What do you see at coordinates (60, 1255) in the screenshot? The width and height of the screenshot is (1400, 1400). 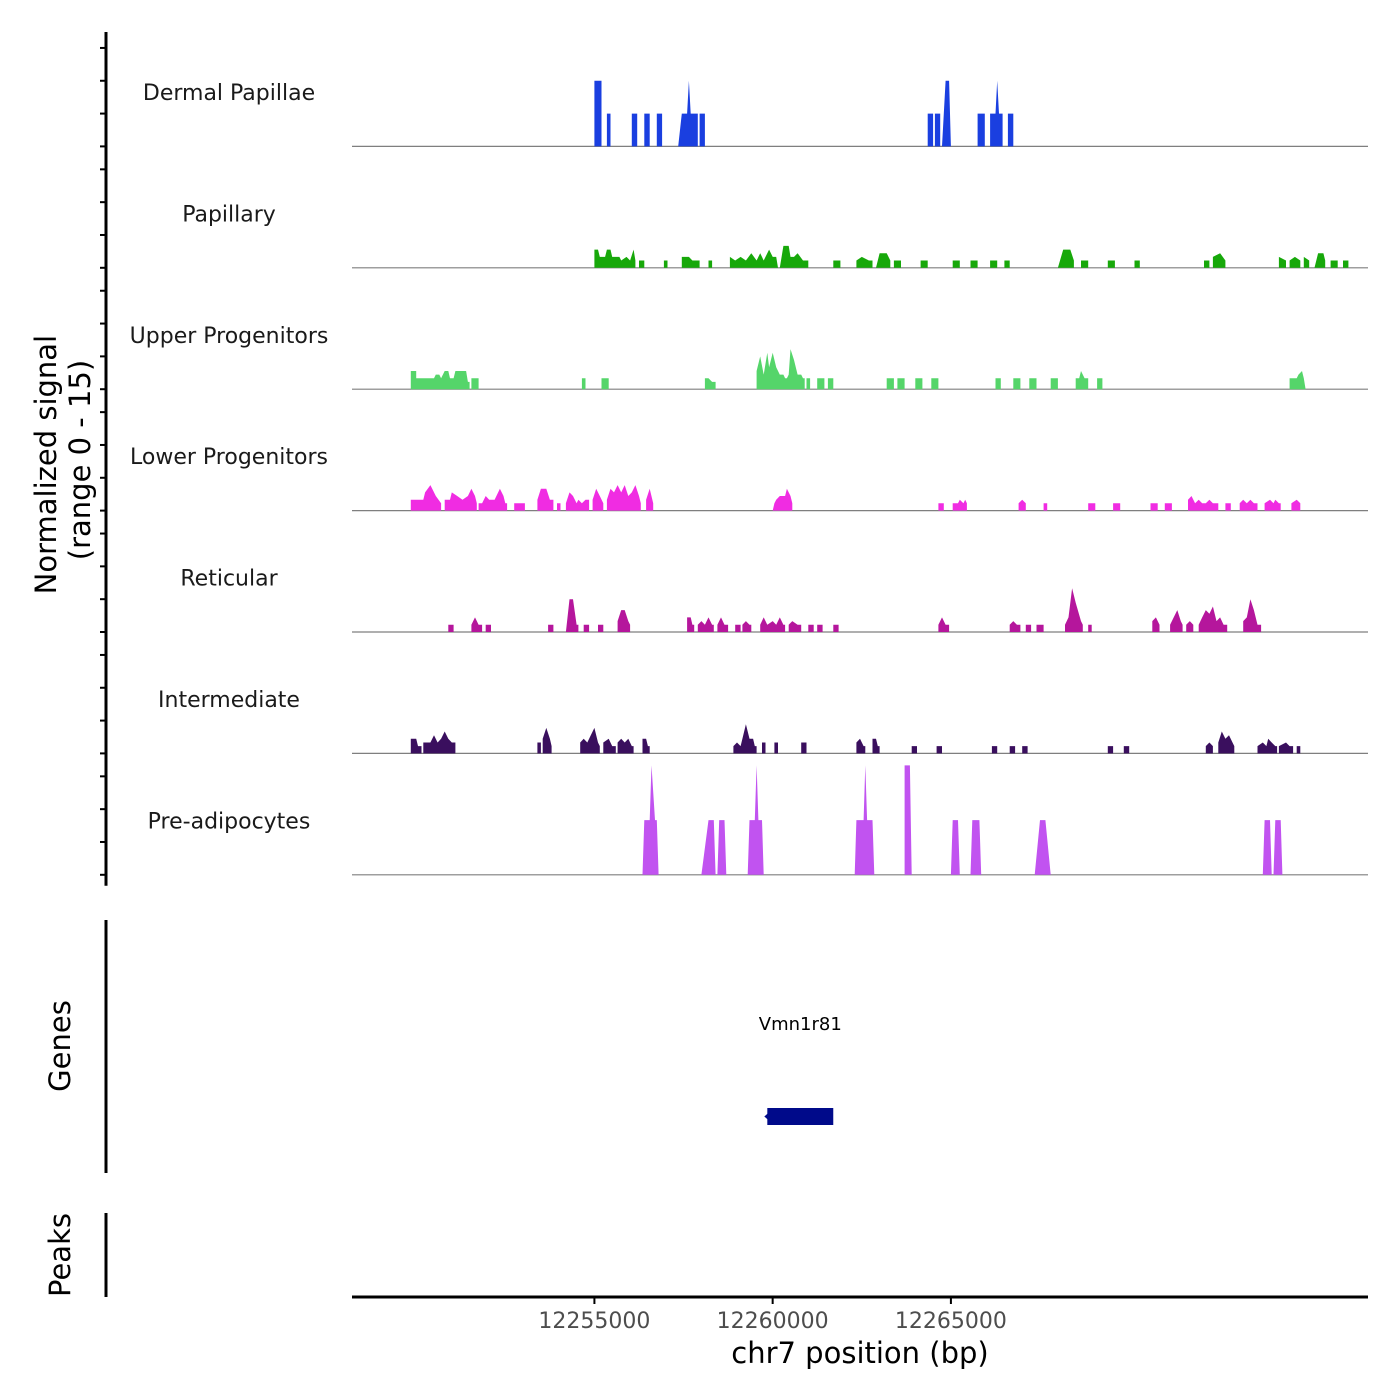 I see `peaks-axis-label: Peaks` at bounding box center [60, 1255].